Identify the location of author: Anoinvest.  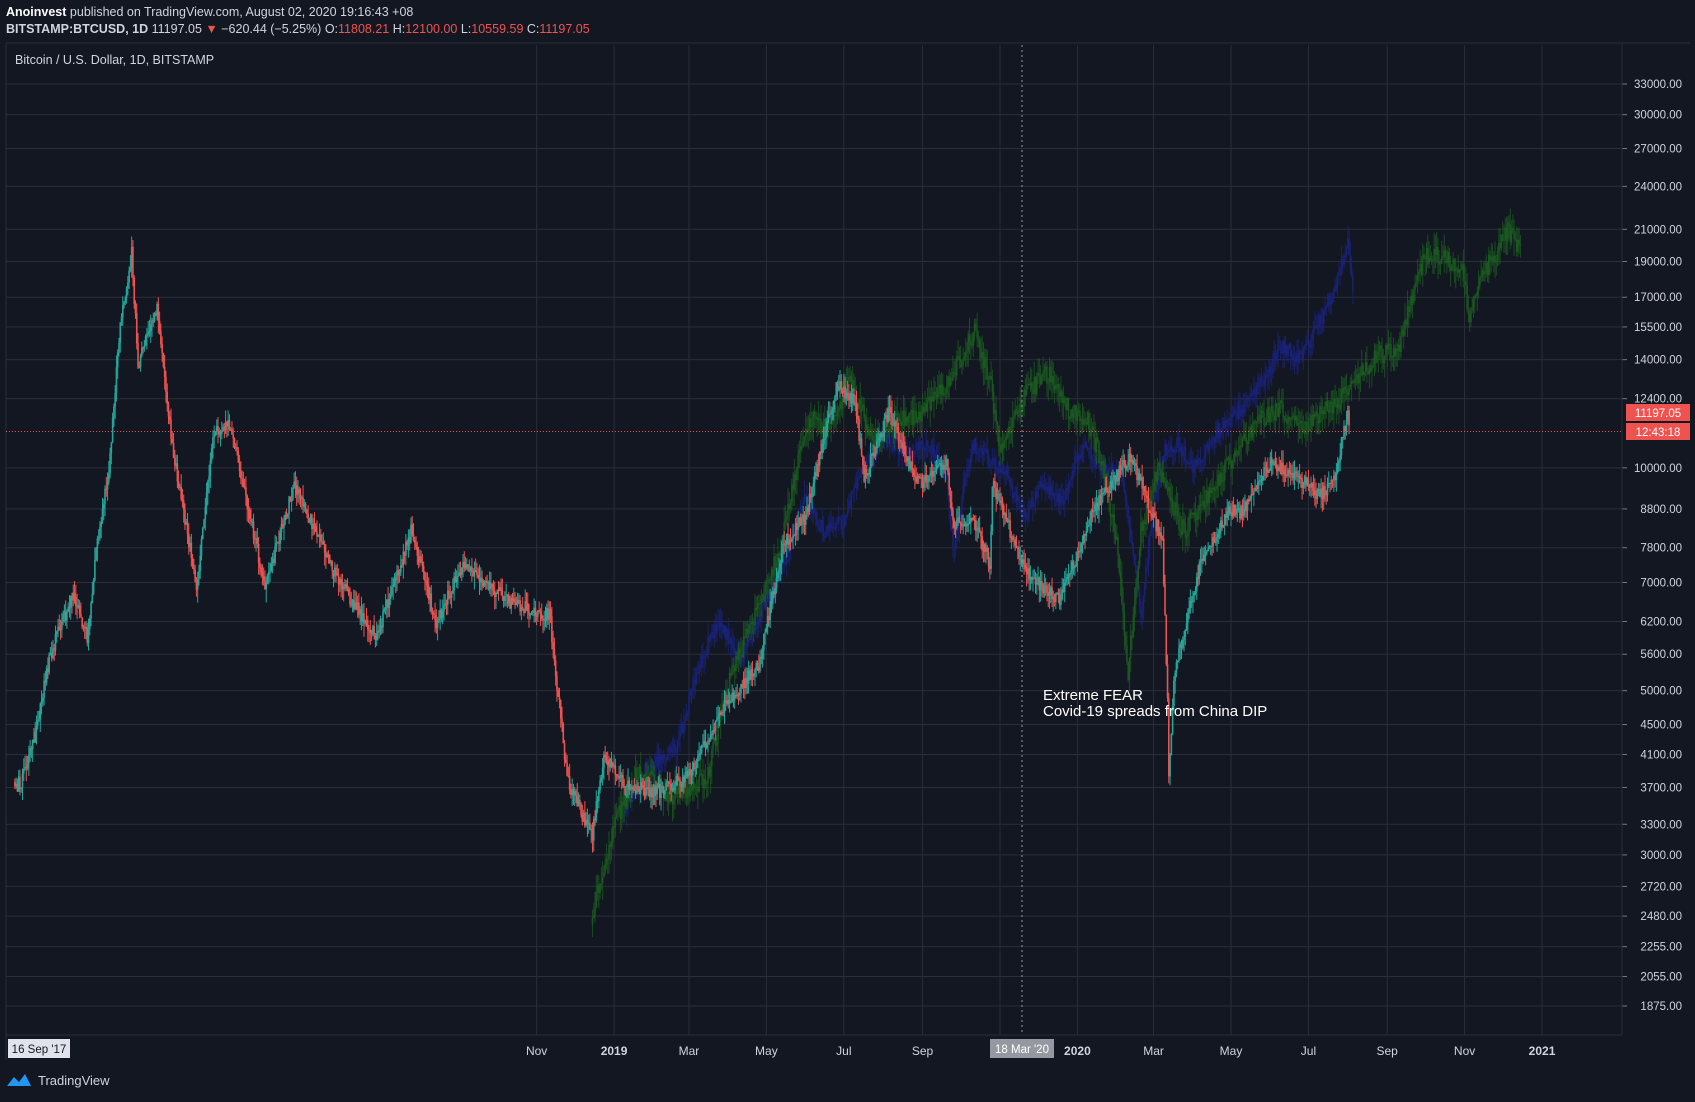
(36, 12).